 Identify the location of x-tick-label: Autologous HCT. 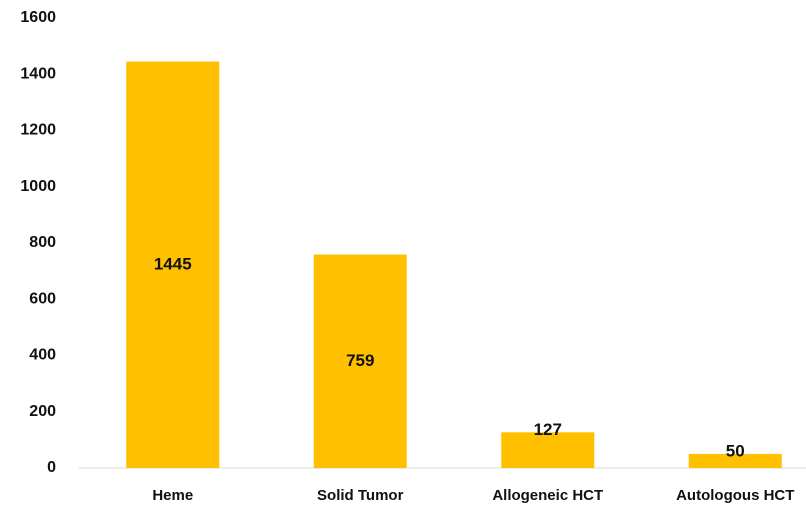
(735, 495).